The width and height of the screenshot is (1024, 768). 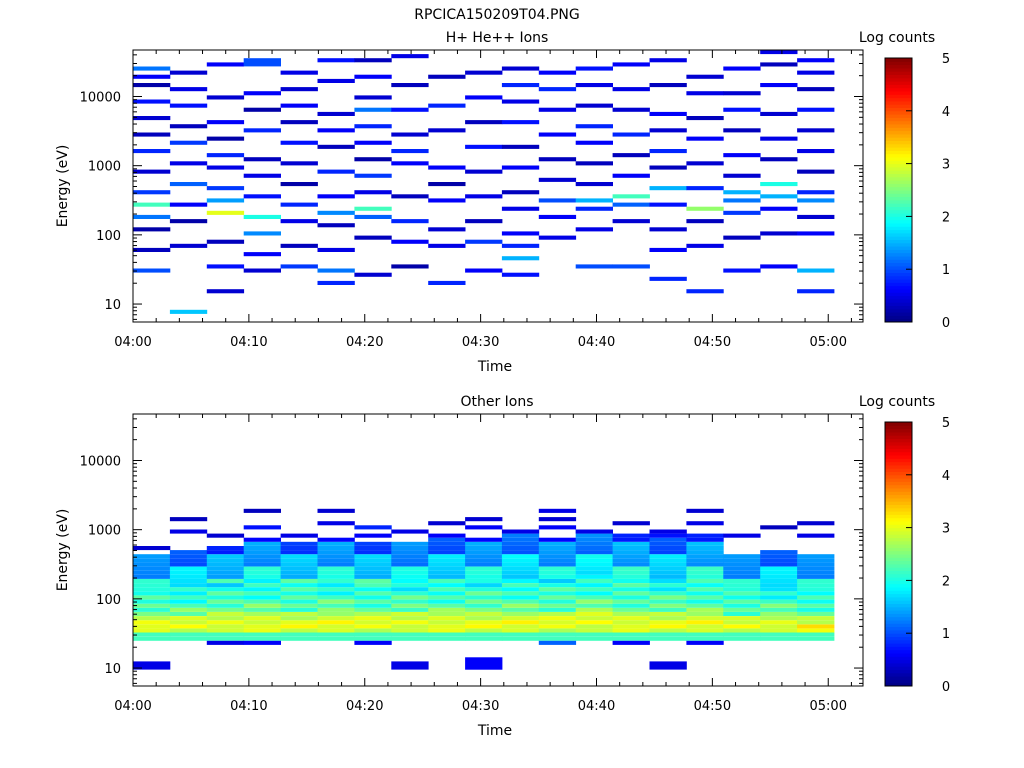 I want to click on colorbar-tick-label: 1, so click(x=946, y=270).